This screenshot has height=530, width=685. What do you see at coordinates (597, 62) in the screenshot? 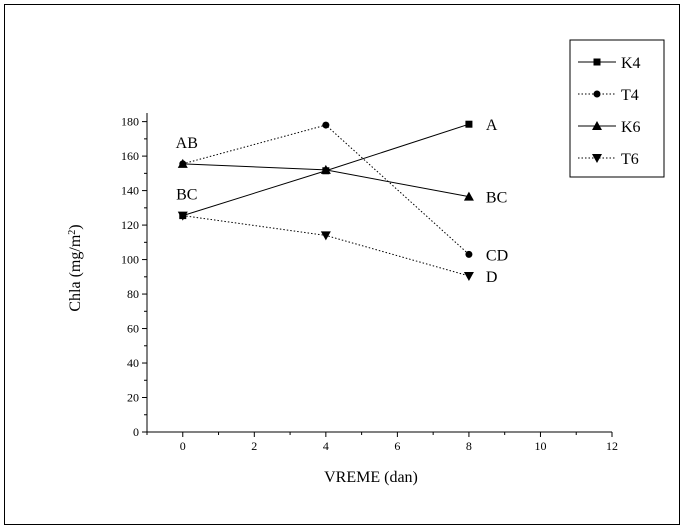
I see `legend-marker-k4` at bounding box center [597, 62].